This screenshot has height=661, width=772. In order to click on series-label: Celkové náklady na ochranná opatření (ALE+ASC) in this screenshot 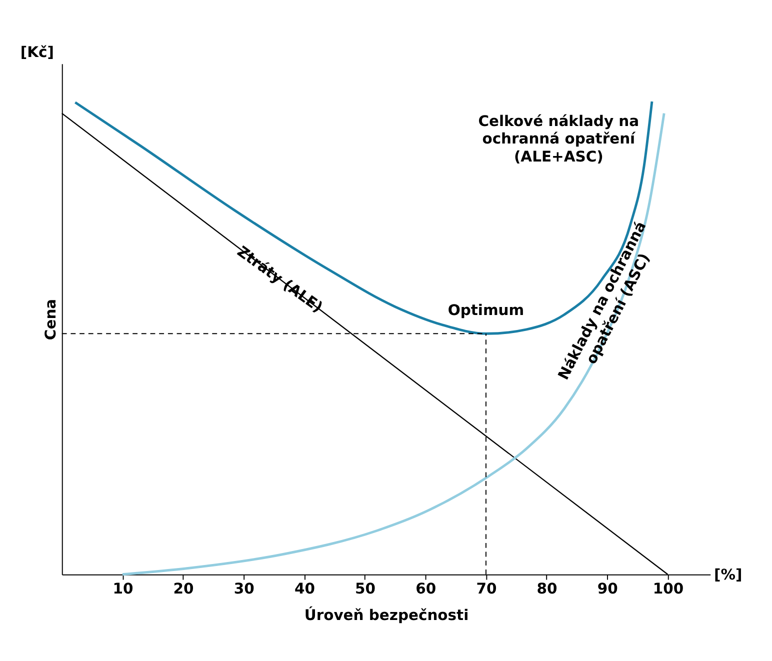, I will do `click(559, 139)`.